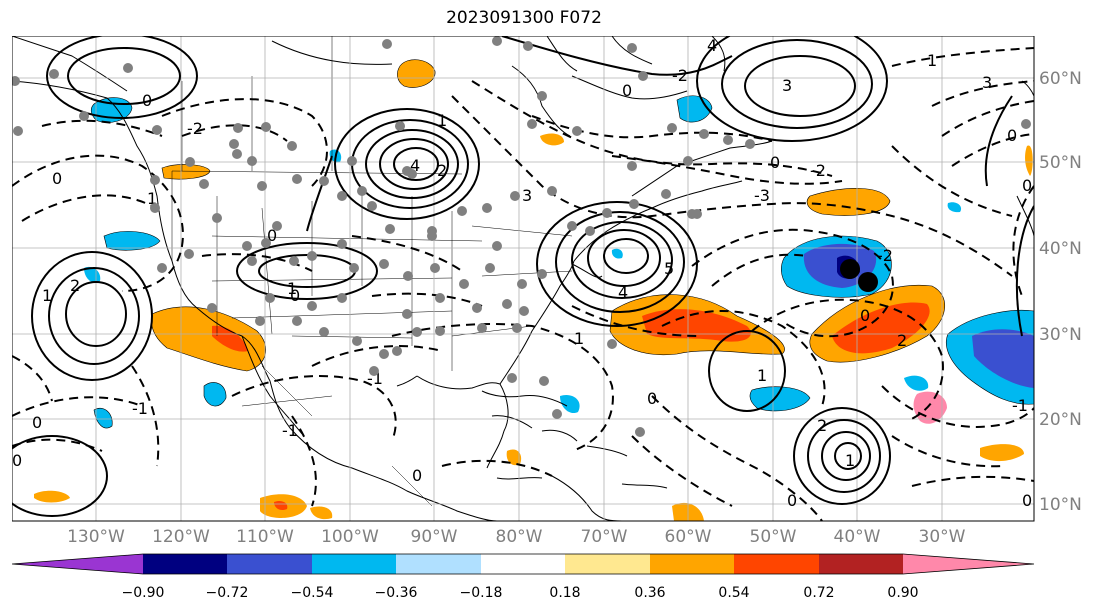 This screenshot has height=613, width=1102. Describe the element at coordinates (181, 537) in the screenshot. I see `lon-label: 120°W` at that location.